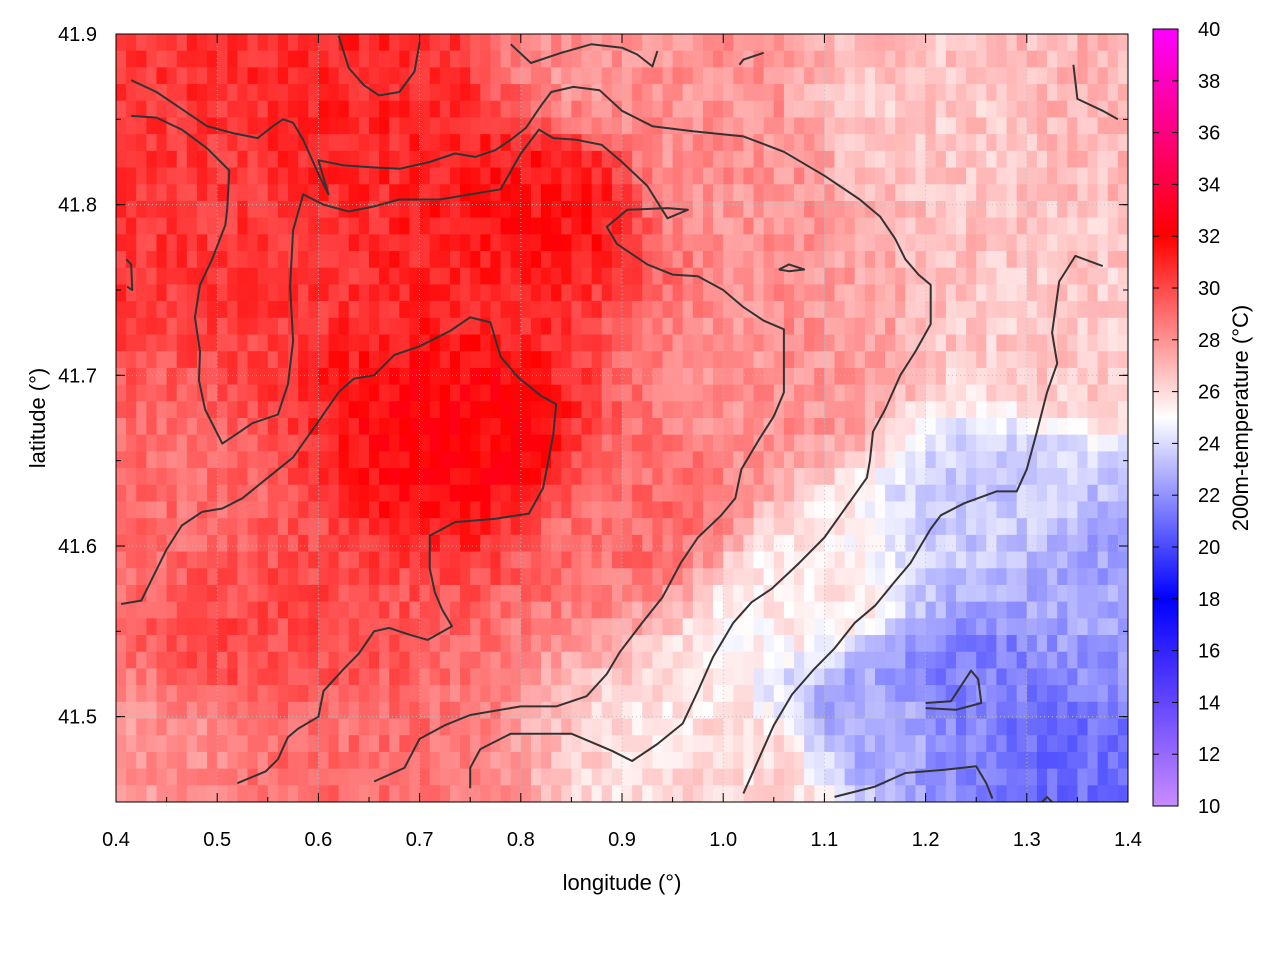  Describe the element at coordinates (723, 840) in the screenshot. I see `x-tick-label: 1.0` at that location.